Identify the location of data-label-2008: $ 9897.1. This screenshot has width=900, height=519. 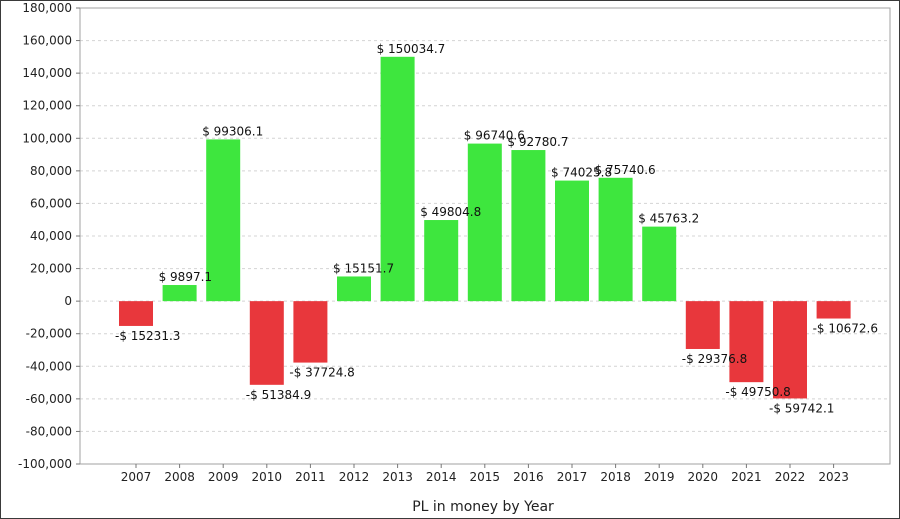
(185, 277).